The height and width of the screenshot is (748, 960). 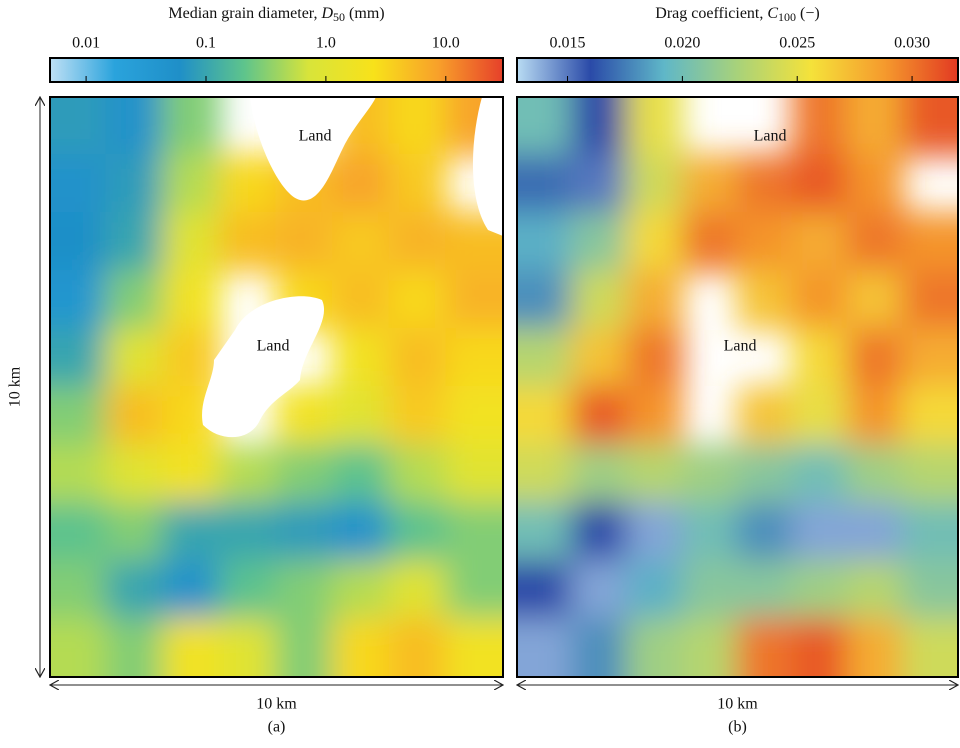 I want to click on panel-label: (b), so click(x=737, y=727).